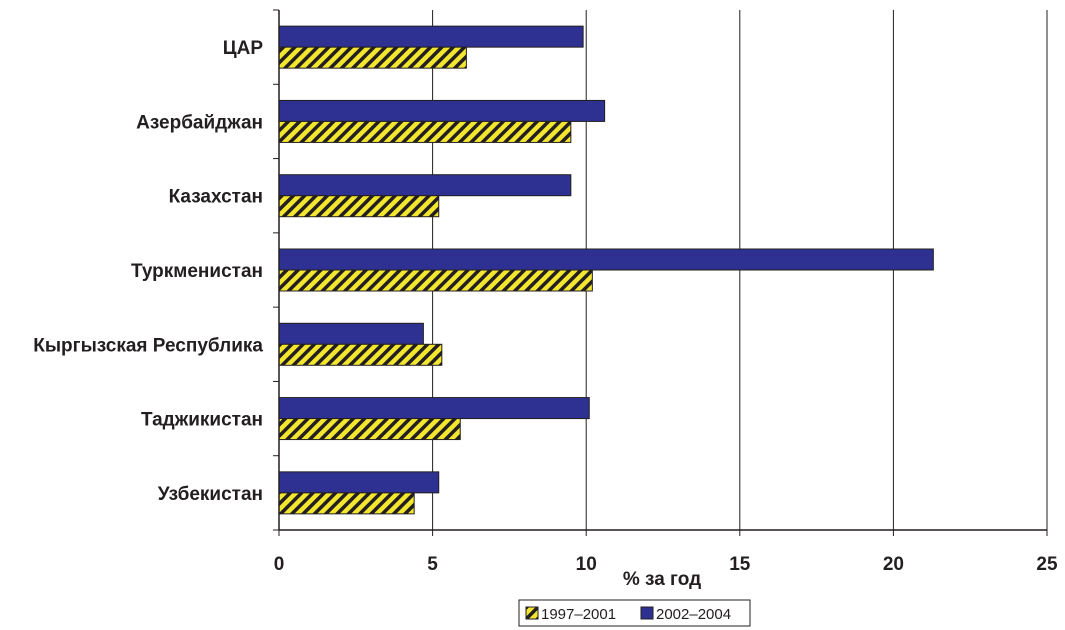  I want to click on category-label: Узбекистан, so click(210, 494).